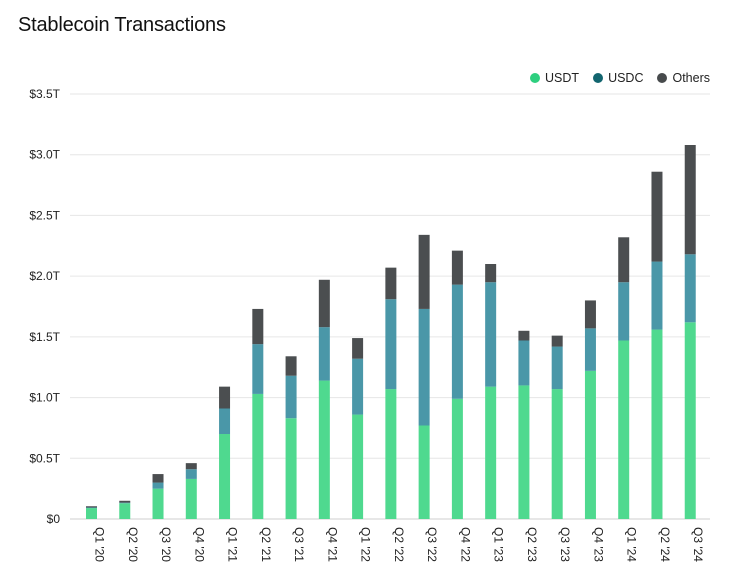 The height and width of the screenshot is (586, 734). Describe the element at coordinates (44, 215) in the screenshot. I see `y-tick-label: $2.5T` at that location.